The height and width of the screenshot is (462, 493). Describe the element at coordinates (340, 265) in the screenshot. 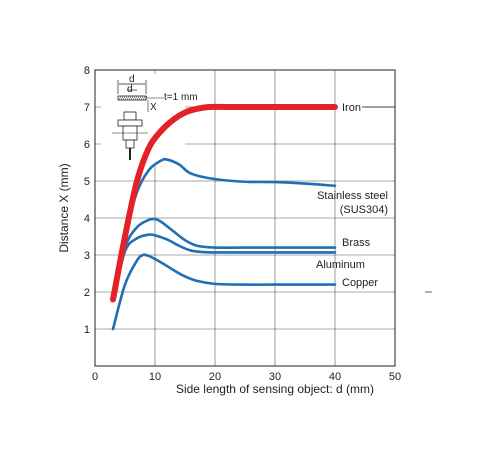

I see `series-label-aluminum: Aluminum` at that location.